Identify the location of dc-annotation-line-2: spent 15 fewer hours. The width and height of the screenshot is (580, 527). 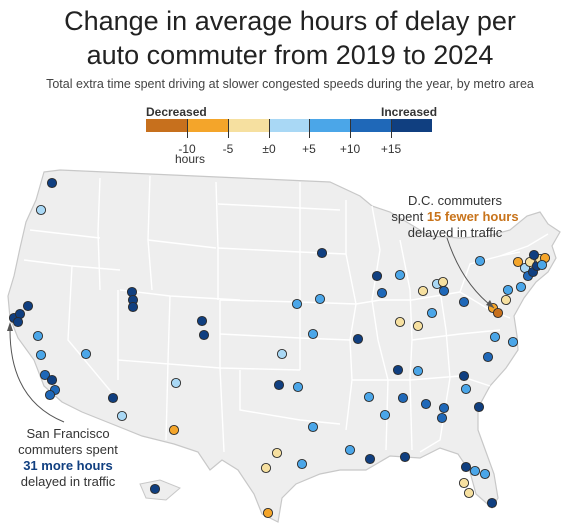
(455, 217).